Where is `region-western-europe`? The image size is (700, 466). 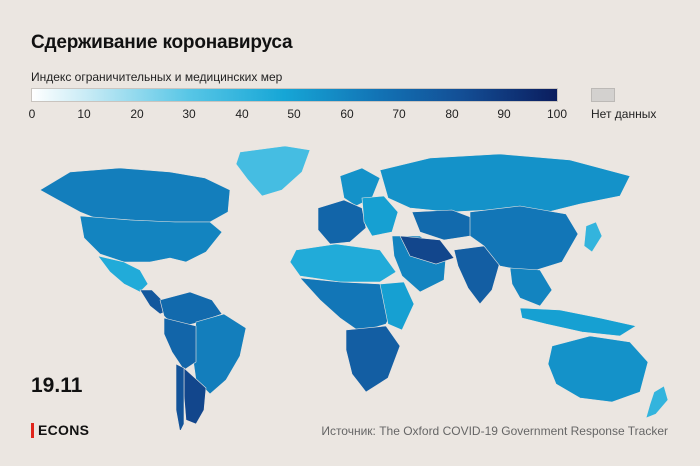 region-western-europe is located at coordinates (342, 222).